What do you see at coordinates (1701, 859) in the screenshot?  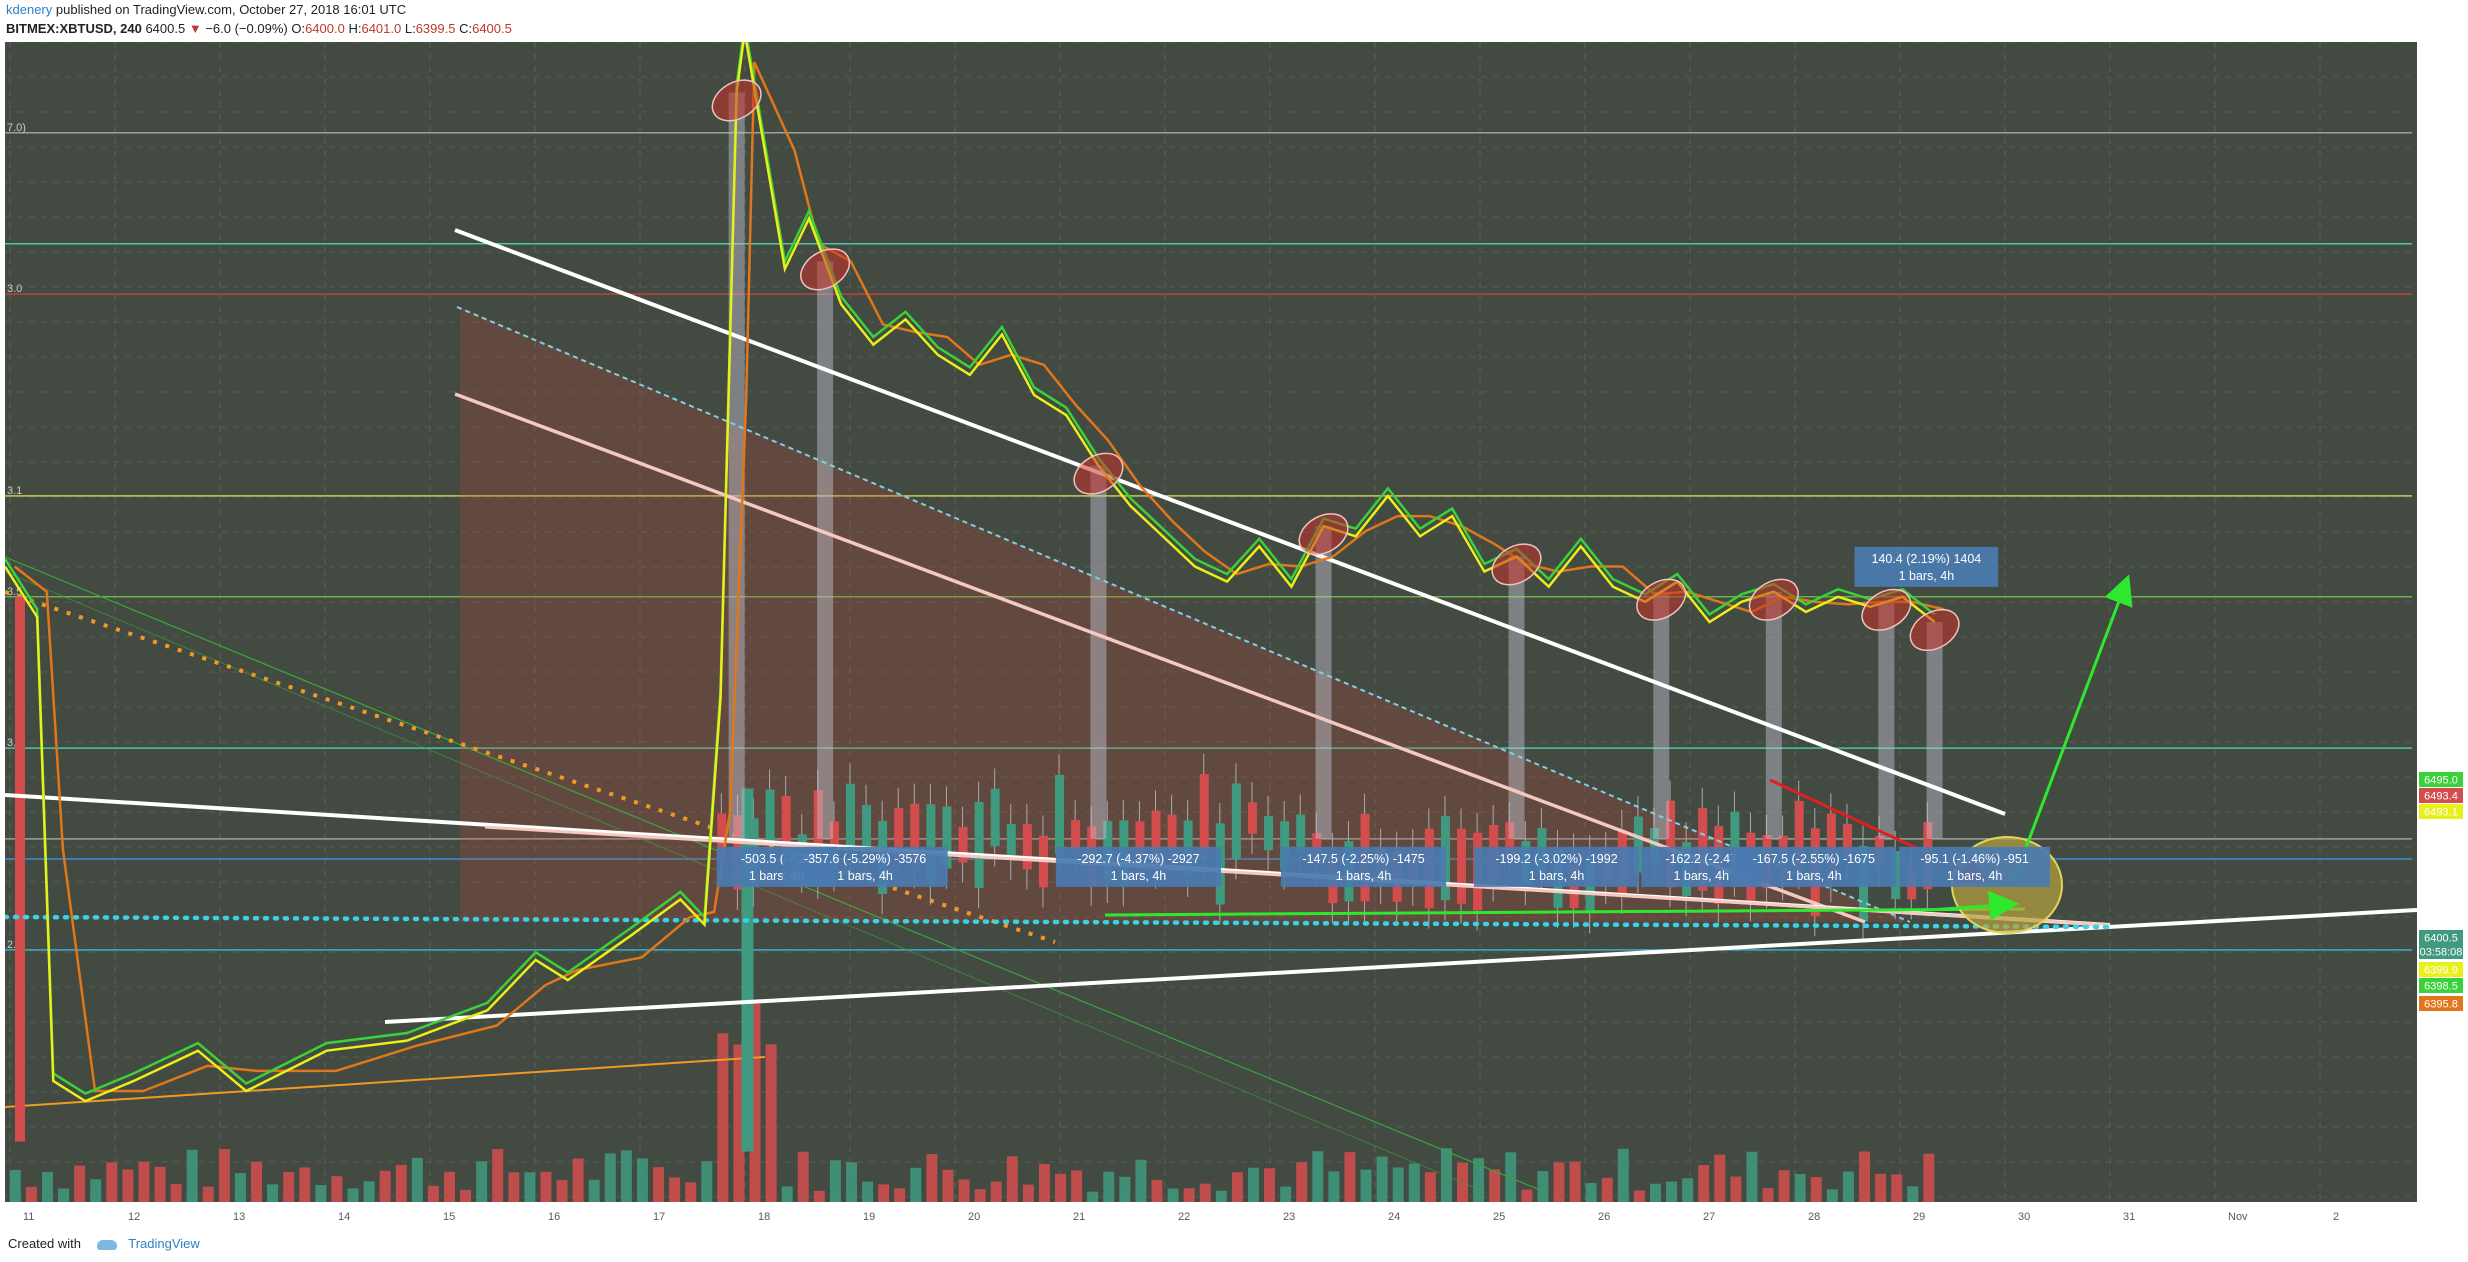 I see `measure-value-text: -162.2 (-2.47` at bounding box center [1701, 859].